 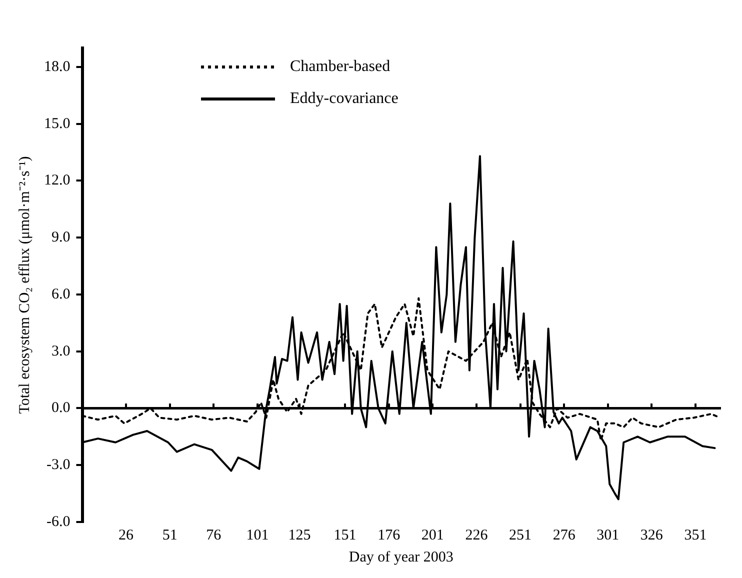 I want to click on y-tick-label: 9.0, so click(x=61, y=238).